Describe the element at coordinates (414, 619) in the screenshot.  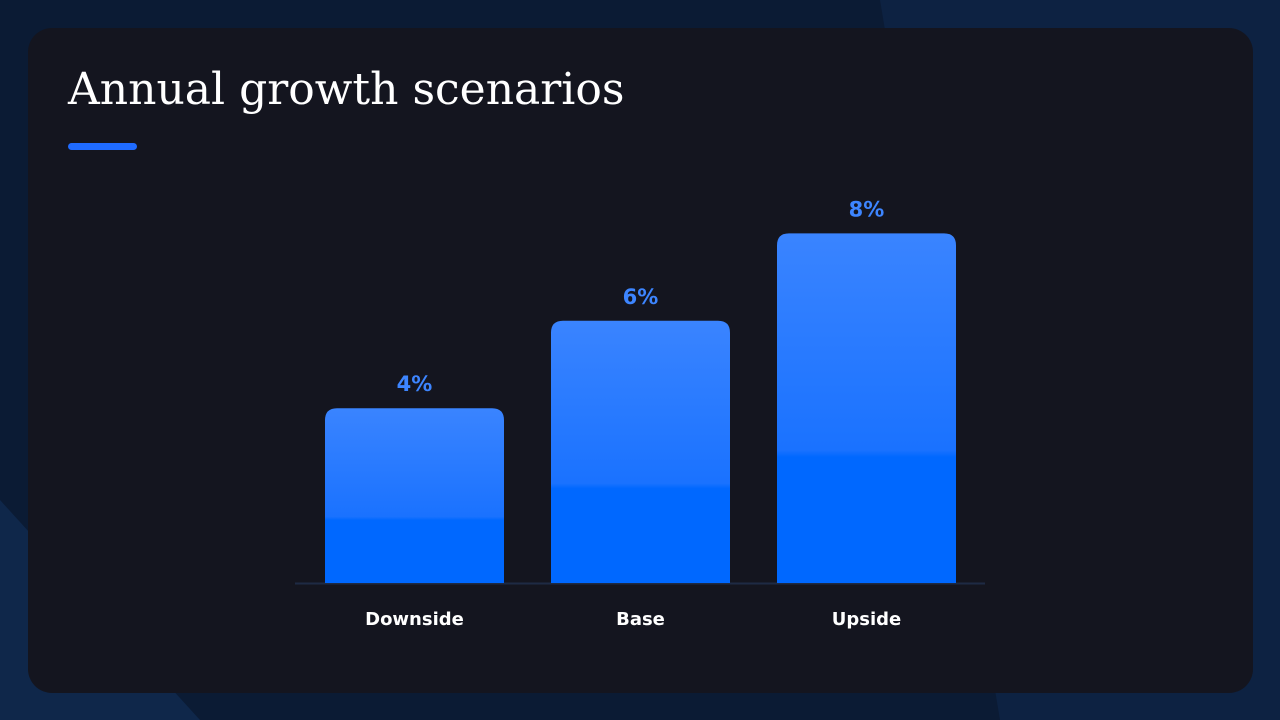
I see `category-label-downside: Downside` at that location.